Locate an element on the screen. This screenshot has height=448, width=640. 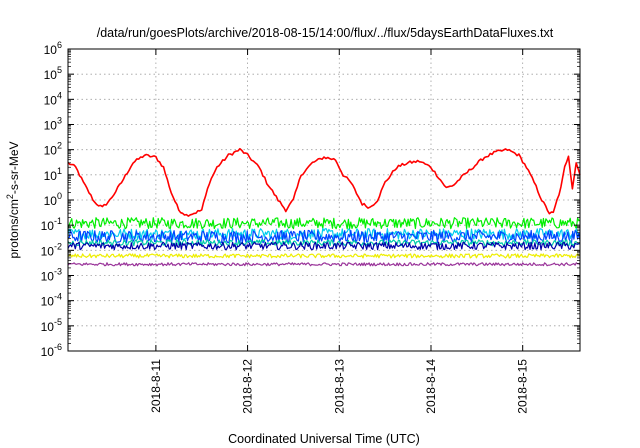
y-tick-label: 10⁻⁶ is located at coordinates (51, 350).